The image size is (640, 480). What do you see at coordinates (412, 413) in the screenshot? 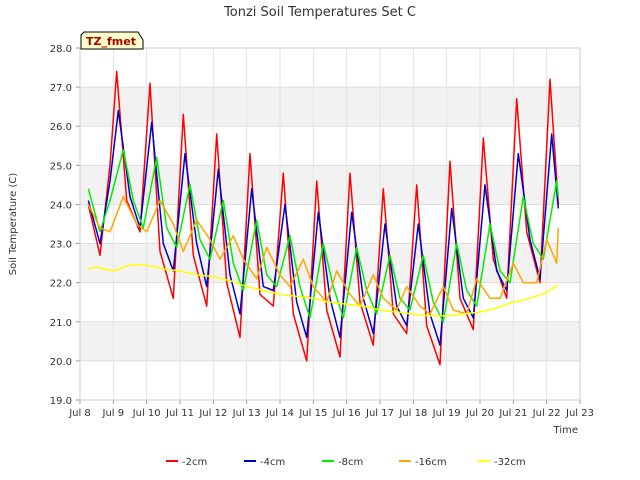
I see `x-tick-label: Jul 18` at bounding box center [412, 413].